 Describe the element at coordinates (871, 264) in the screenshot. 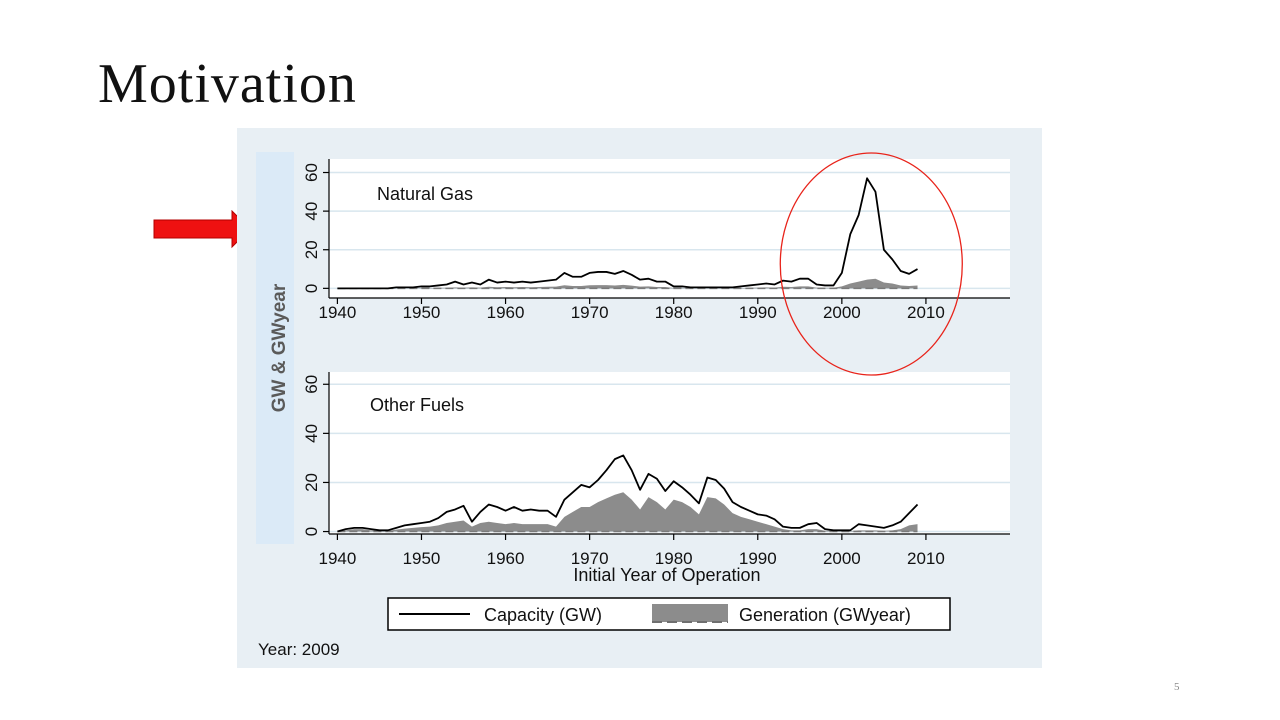

I see `highlight-circle` at that location.